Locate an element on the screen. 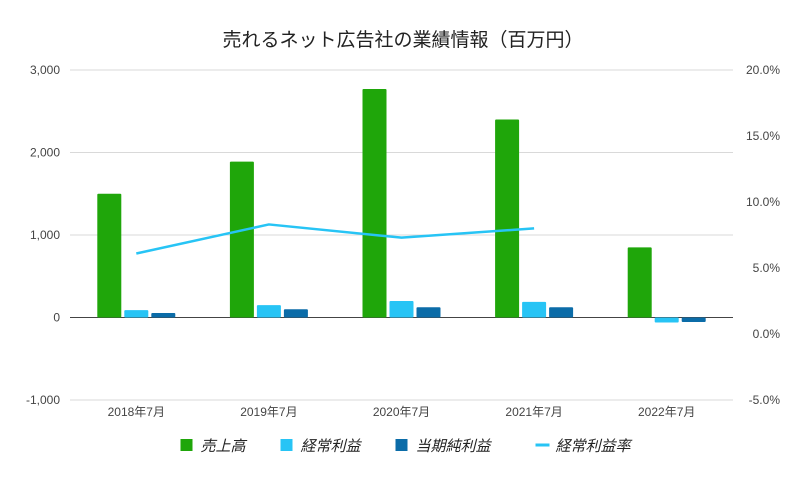  legend-label: 売上高 is located at coordinates (224, 446).